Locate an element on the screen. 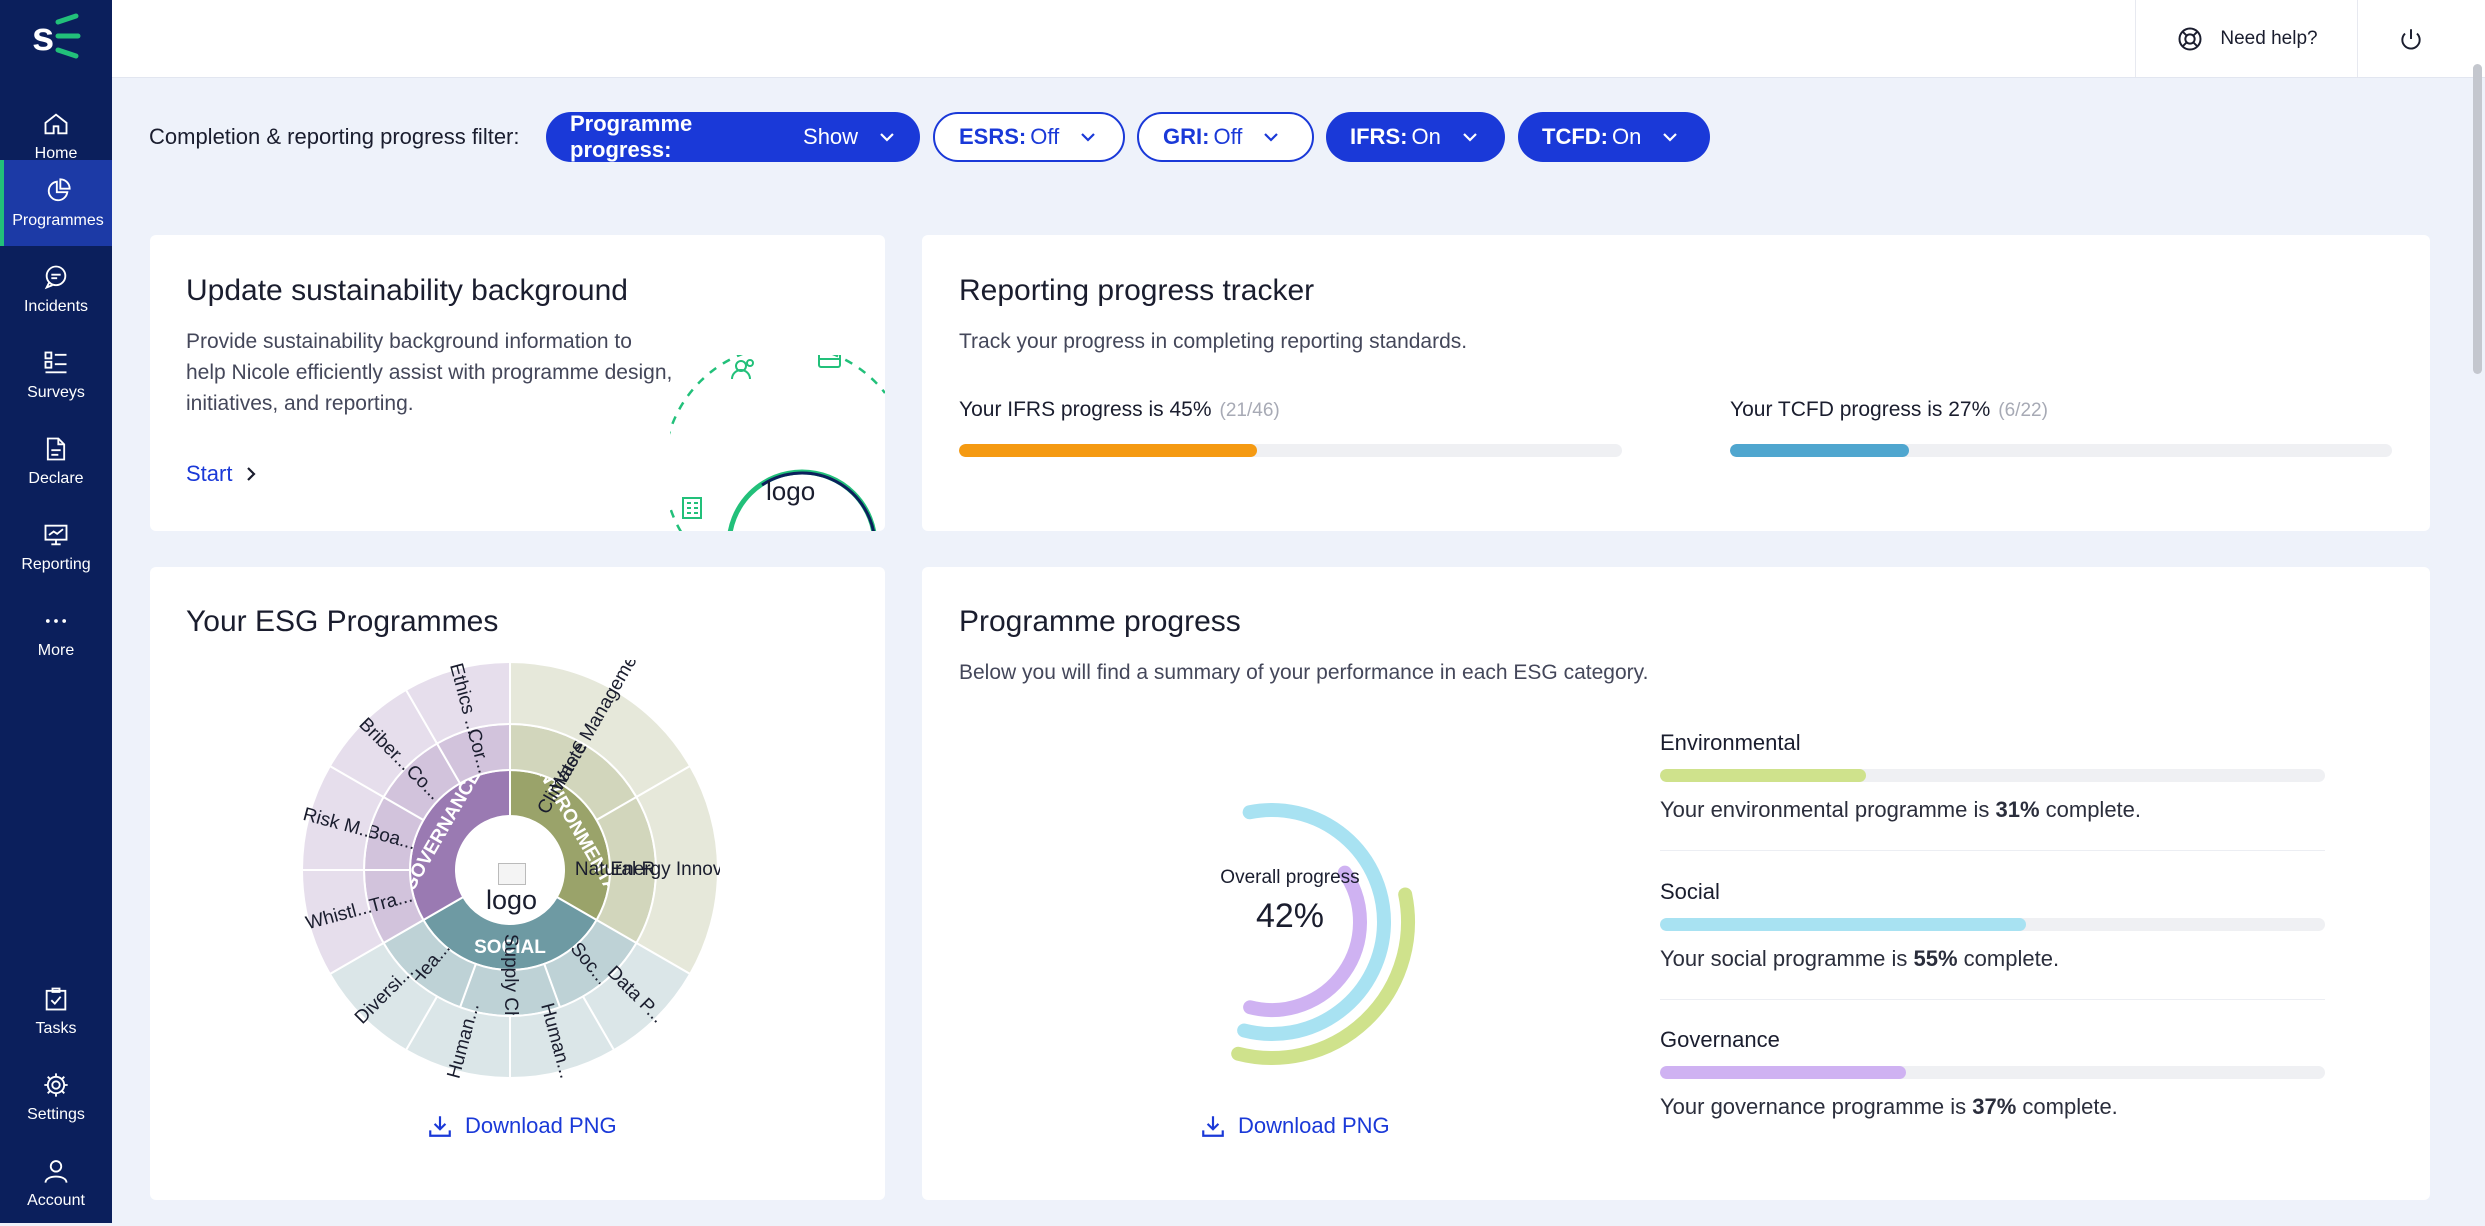 The height and width of the screenshot is (1226, 2485). esg-download-png-button: Download PNG is located at coordinates (522, 1126).